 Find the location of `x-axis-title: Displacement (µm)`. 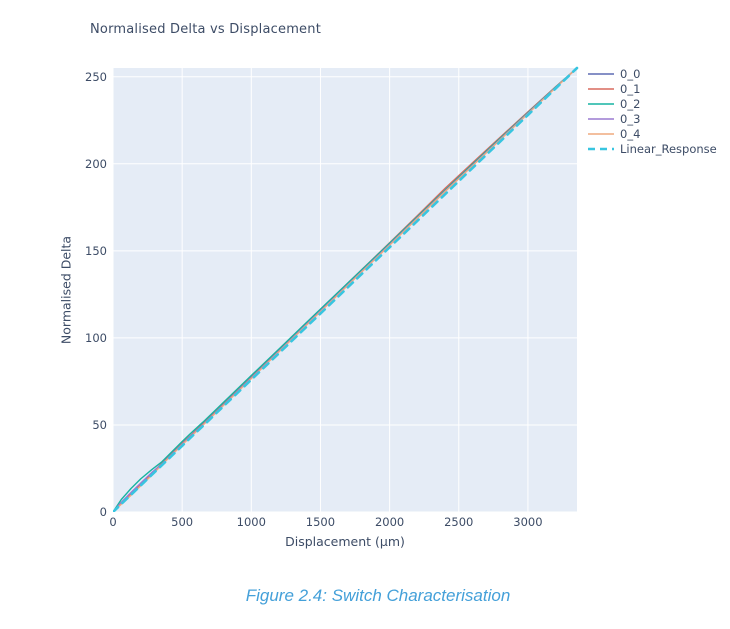

x-axis-title: Displacement (µm) is located at coordinates (345, 541).